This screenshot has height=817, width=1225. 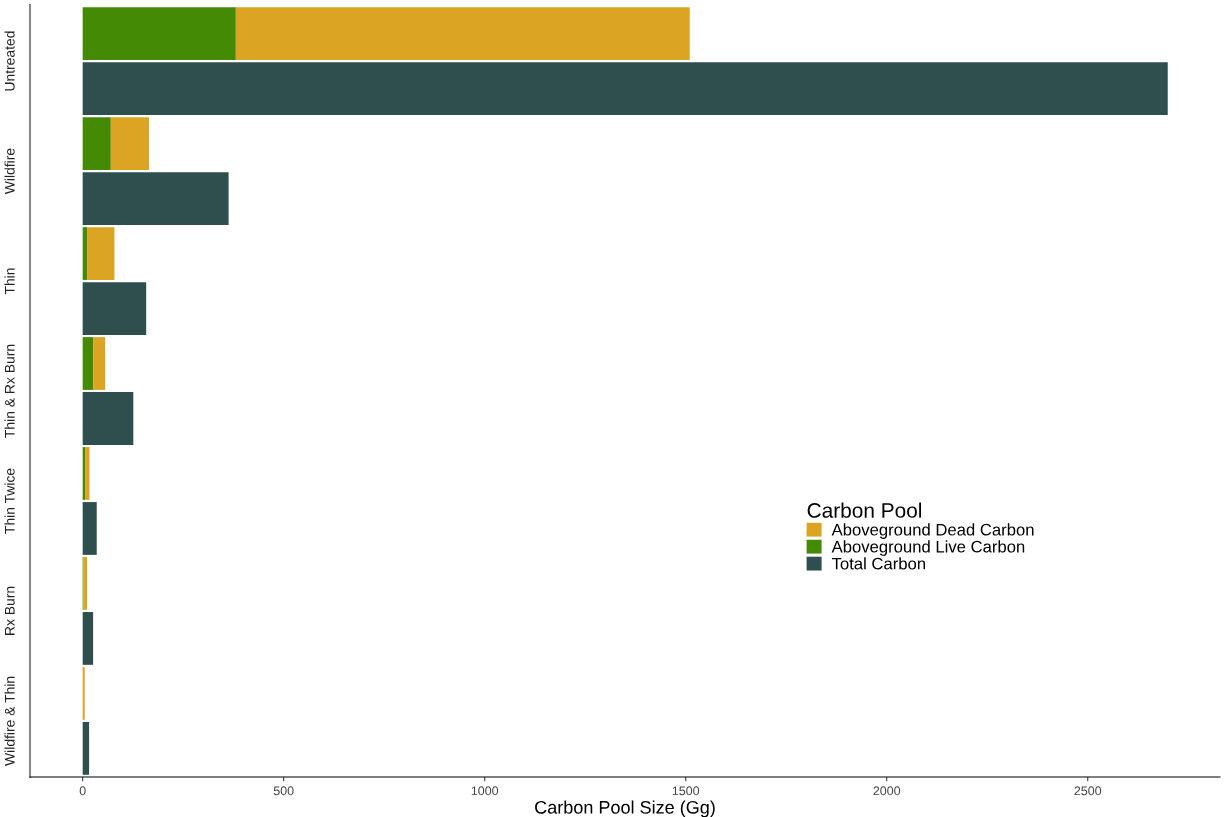 What do you see at coordinates (9, 281) in the screenshot?
I see `text: Thin` at bounding box center [9, 281].